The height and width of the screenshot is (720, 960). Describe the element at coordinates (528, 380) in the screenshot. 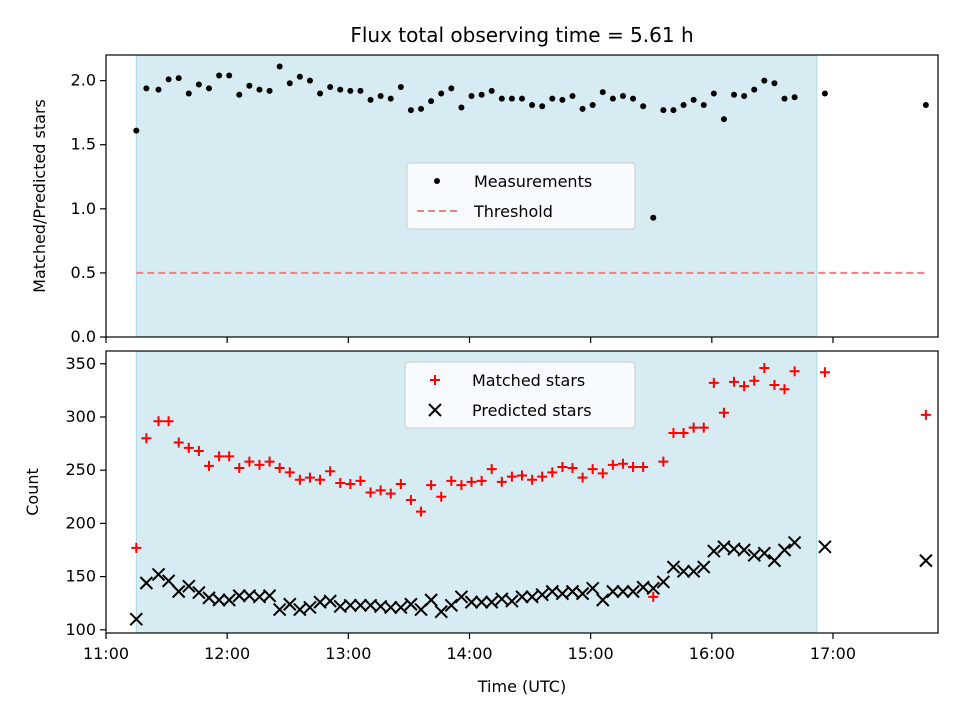

I see `legend-label: Matched stars` at that location.